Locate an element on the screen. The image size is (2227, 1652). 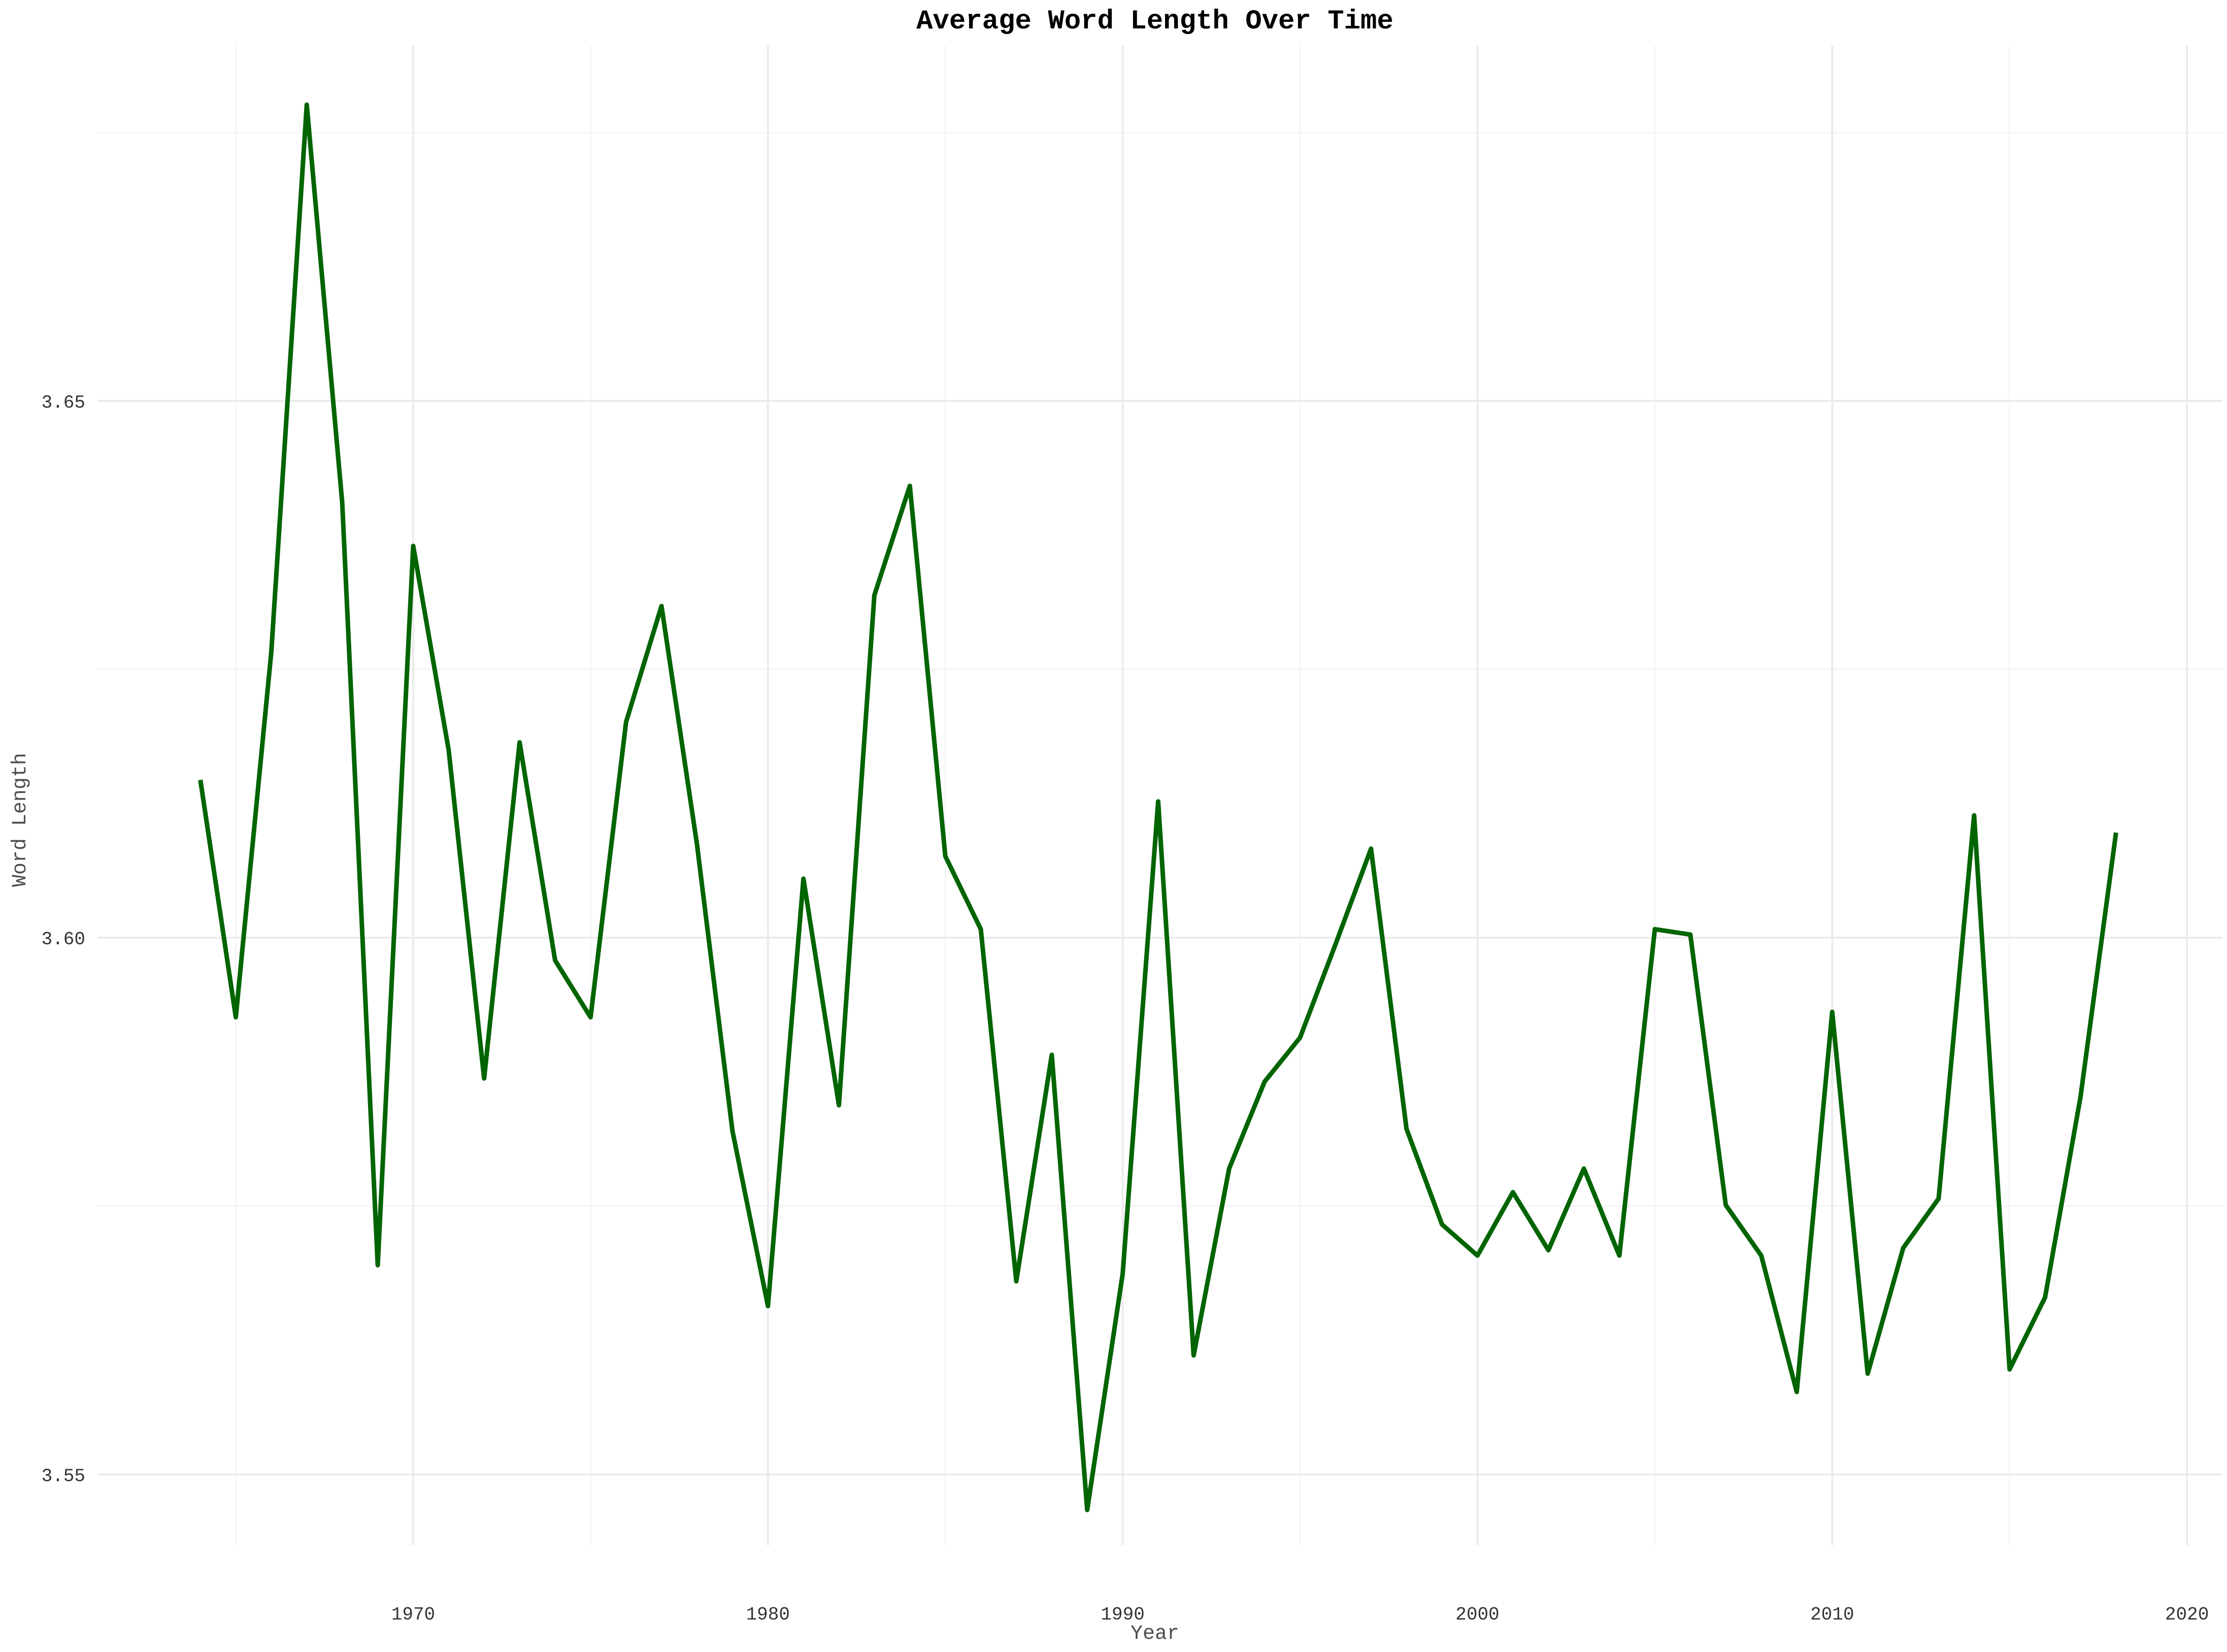
x-axis-title: Year is located at coordinates (1155, 1634).